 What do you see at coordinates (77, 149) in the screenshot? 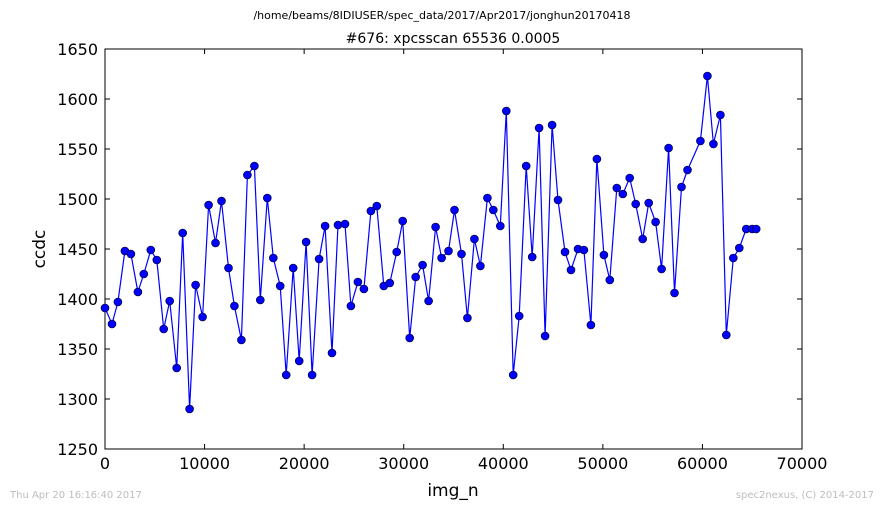
I see `y-tick-label: 1550` at bounding box center [77, 149].